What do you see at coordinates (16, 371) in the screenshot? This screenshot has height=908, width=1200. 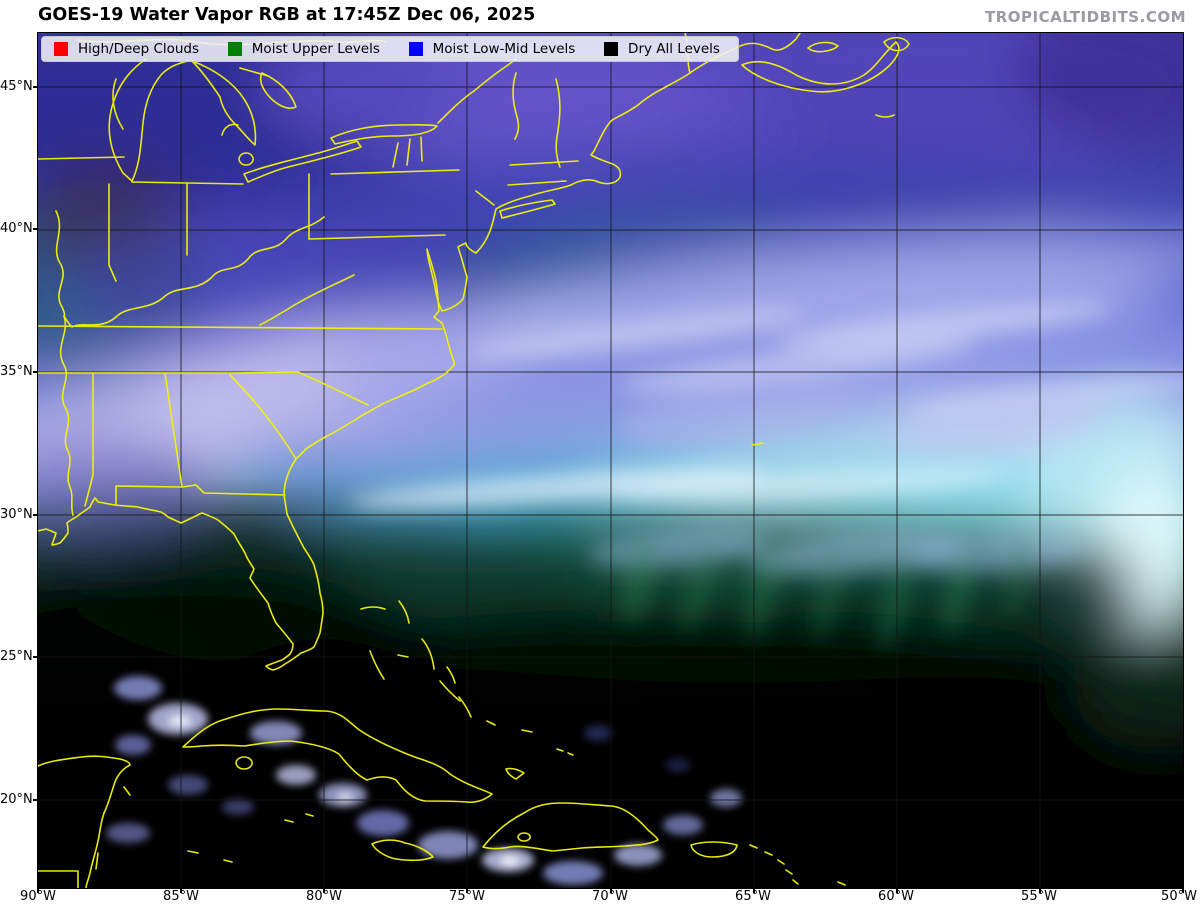 I see `lat-tick-label: 35°N` at bounding box center [16, 371].